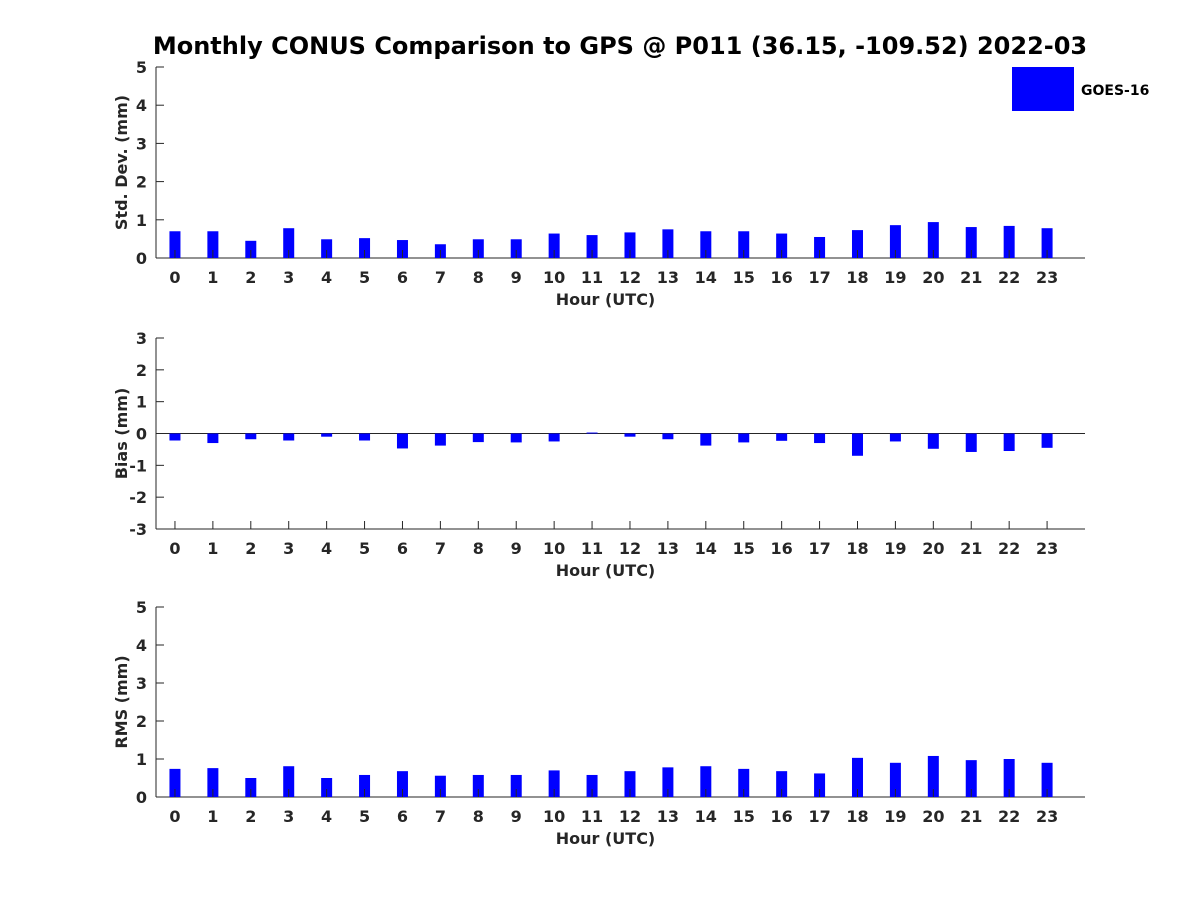 The width and height of the screenshot is (1200, 900). I want to click on x-tick-label: 0, so click(174, 277).